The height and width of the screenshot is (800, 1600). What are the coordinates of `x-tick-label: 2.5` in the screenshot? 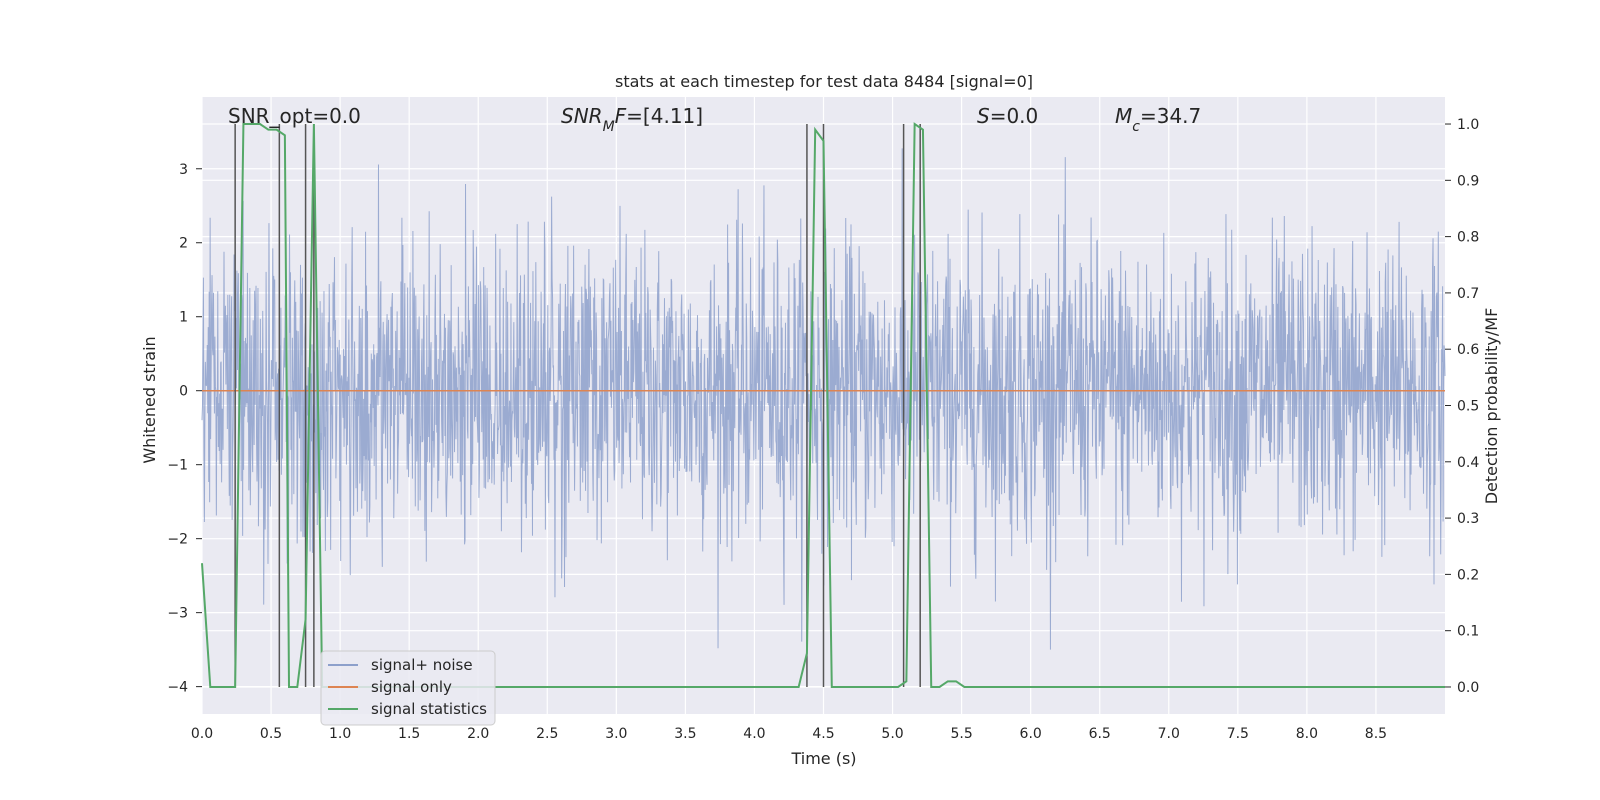 It's located at (547, 734).